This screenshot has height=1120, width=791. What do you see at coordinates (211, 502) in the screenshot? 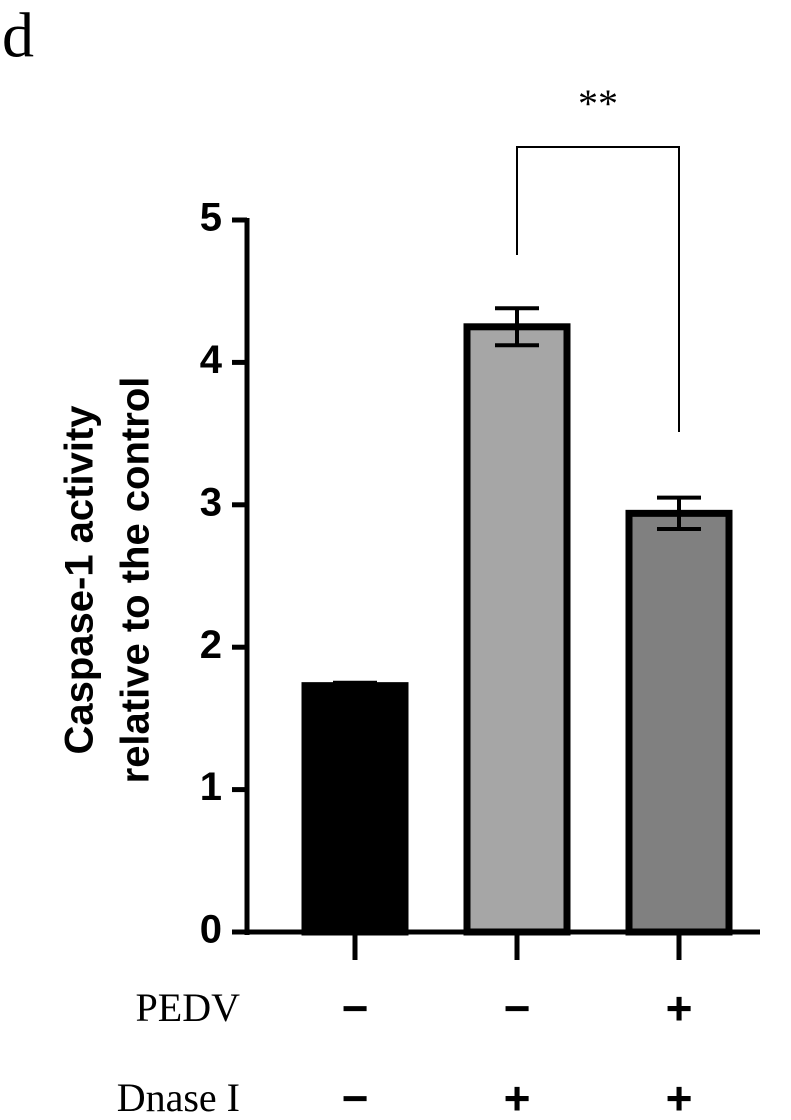
I see `y-tick-label: 3` at bounding box center [211, 502].